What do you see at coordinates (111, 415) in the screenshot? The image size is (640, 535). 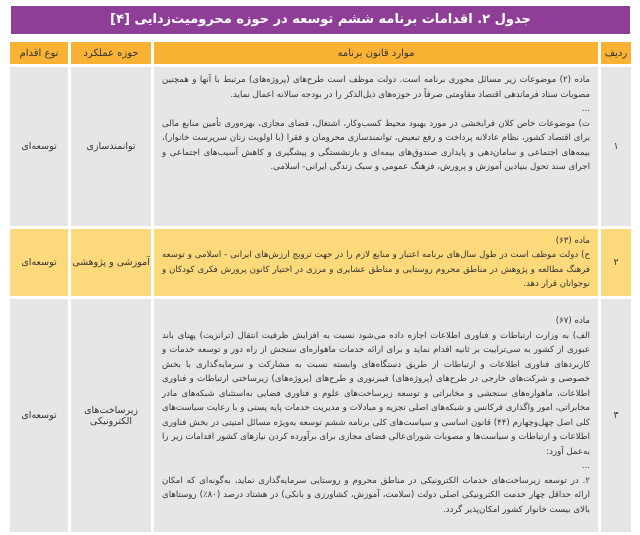 I see `domain-cell: زیرساخت‌های الکترونیکی` at bounding box center [111, 415].